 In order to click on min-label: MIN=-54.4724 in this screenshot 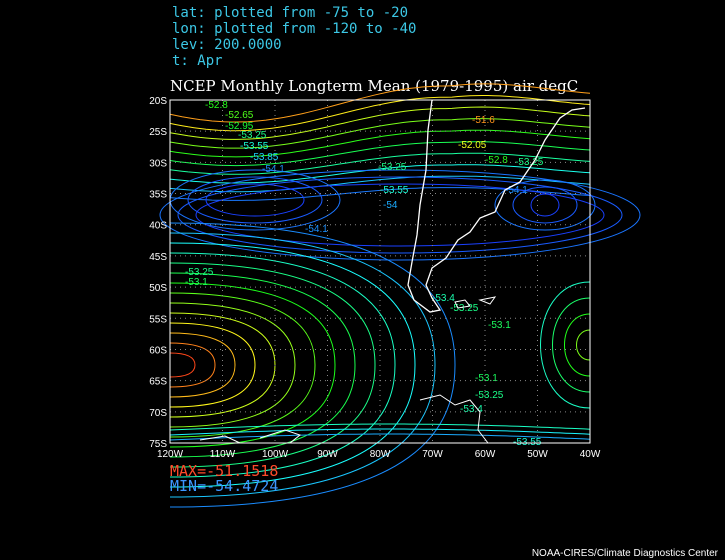, I will do `click(224, 486)`.